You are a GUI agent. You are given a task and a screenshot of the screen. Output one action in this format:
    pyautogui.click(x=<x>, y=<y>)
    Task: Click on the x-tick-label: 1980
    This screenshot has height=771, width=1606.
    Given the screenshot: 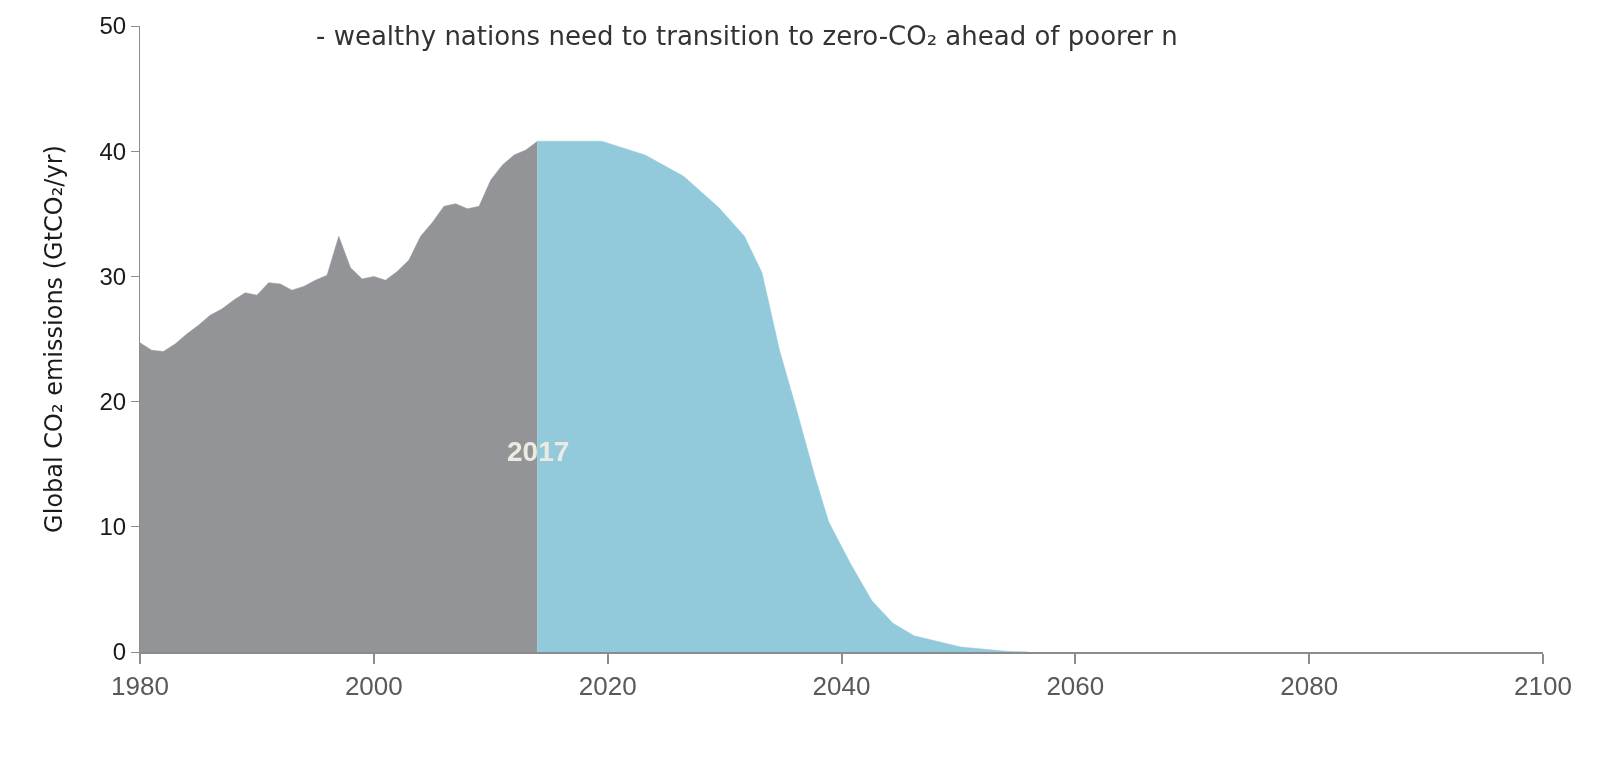 What is the action you would take?
    pyautogui.click(x=140, y=686)
    